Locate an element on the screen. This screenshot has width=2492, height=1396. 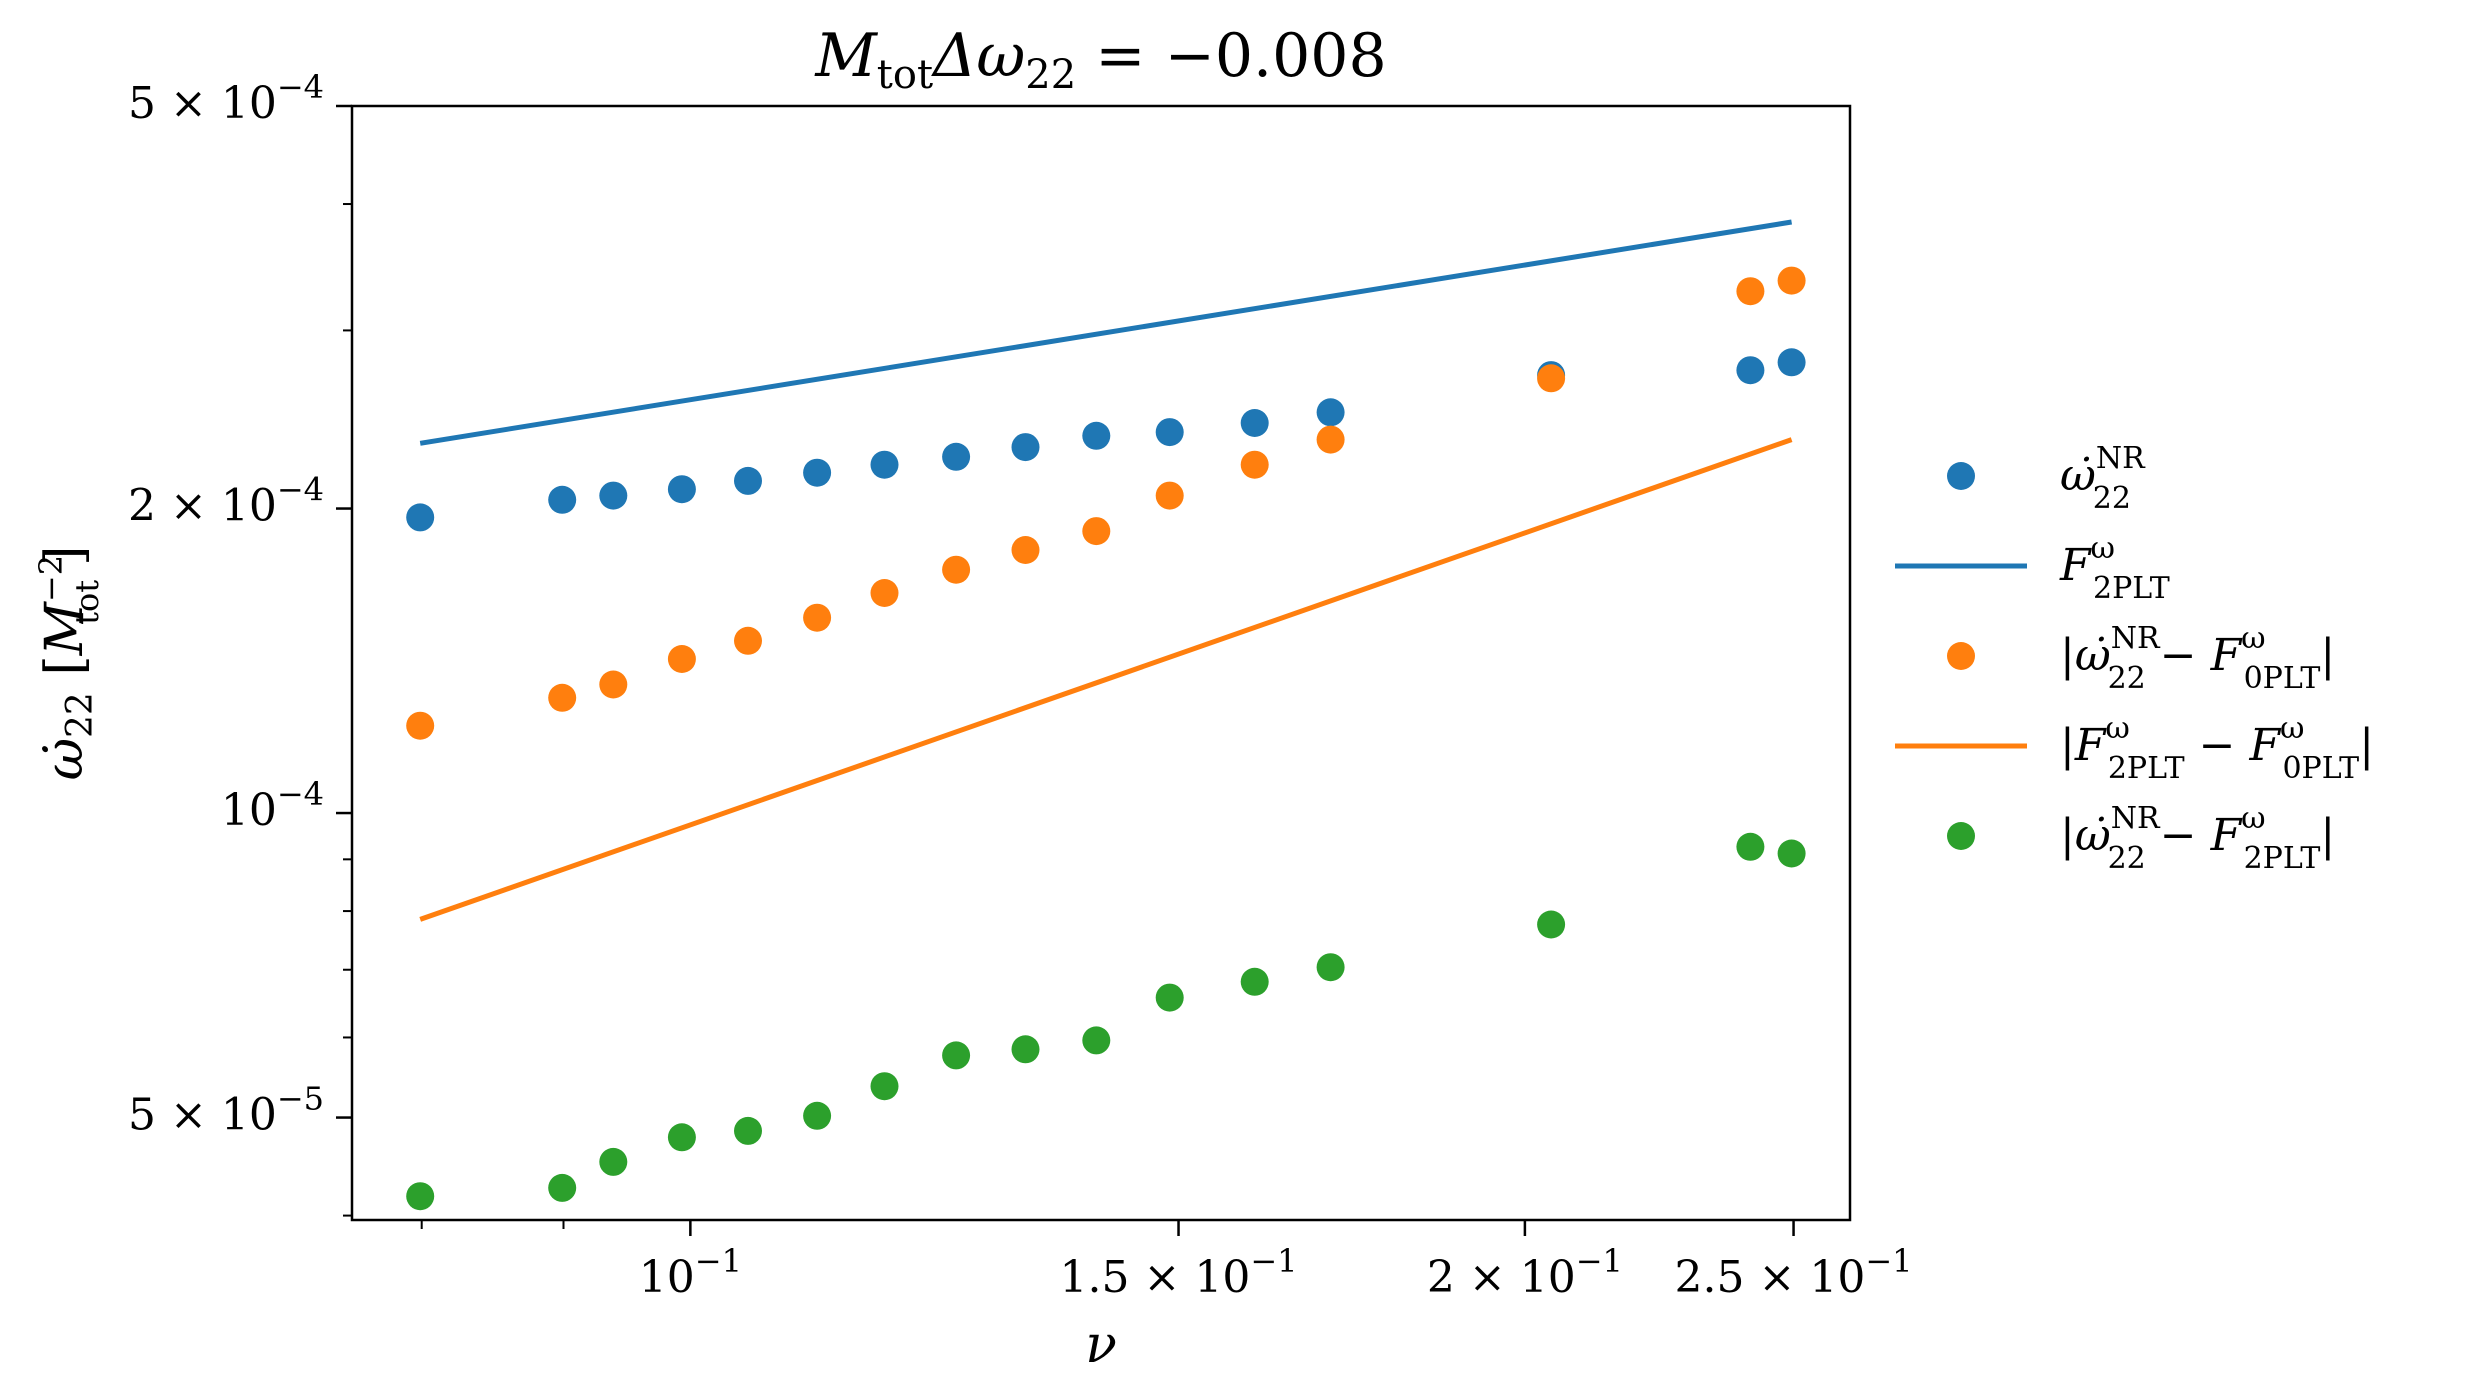
y-axis-label: ω̇22 [M−2tot] is located at coordinates (69, 663).